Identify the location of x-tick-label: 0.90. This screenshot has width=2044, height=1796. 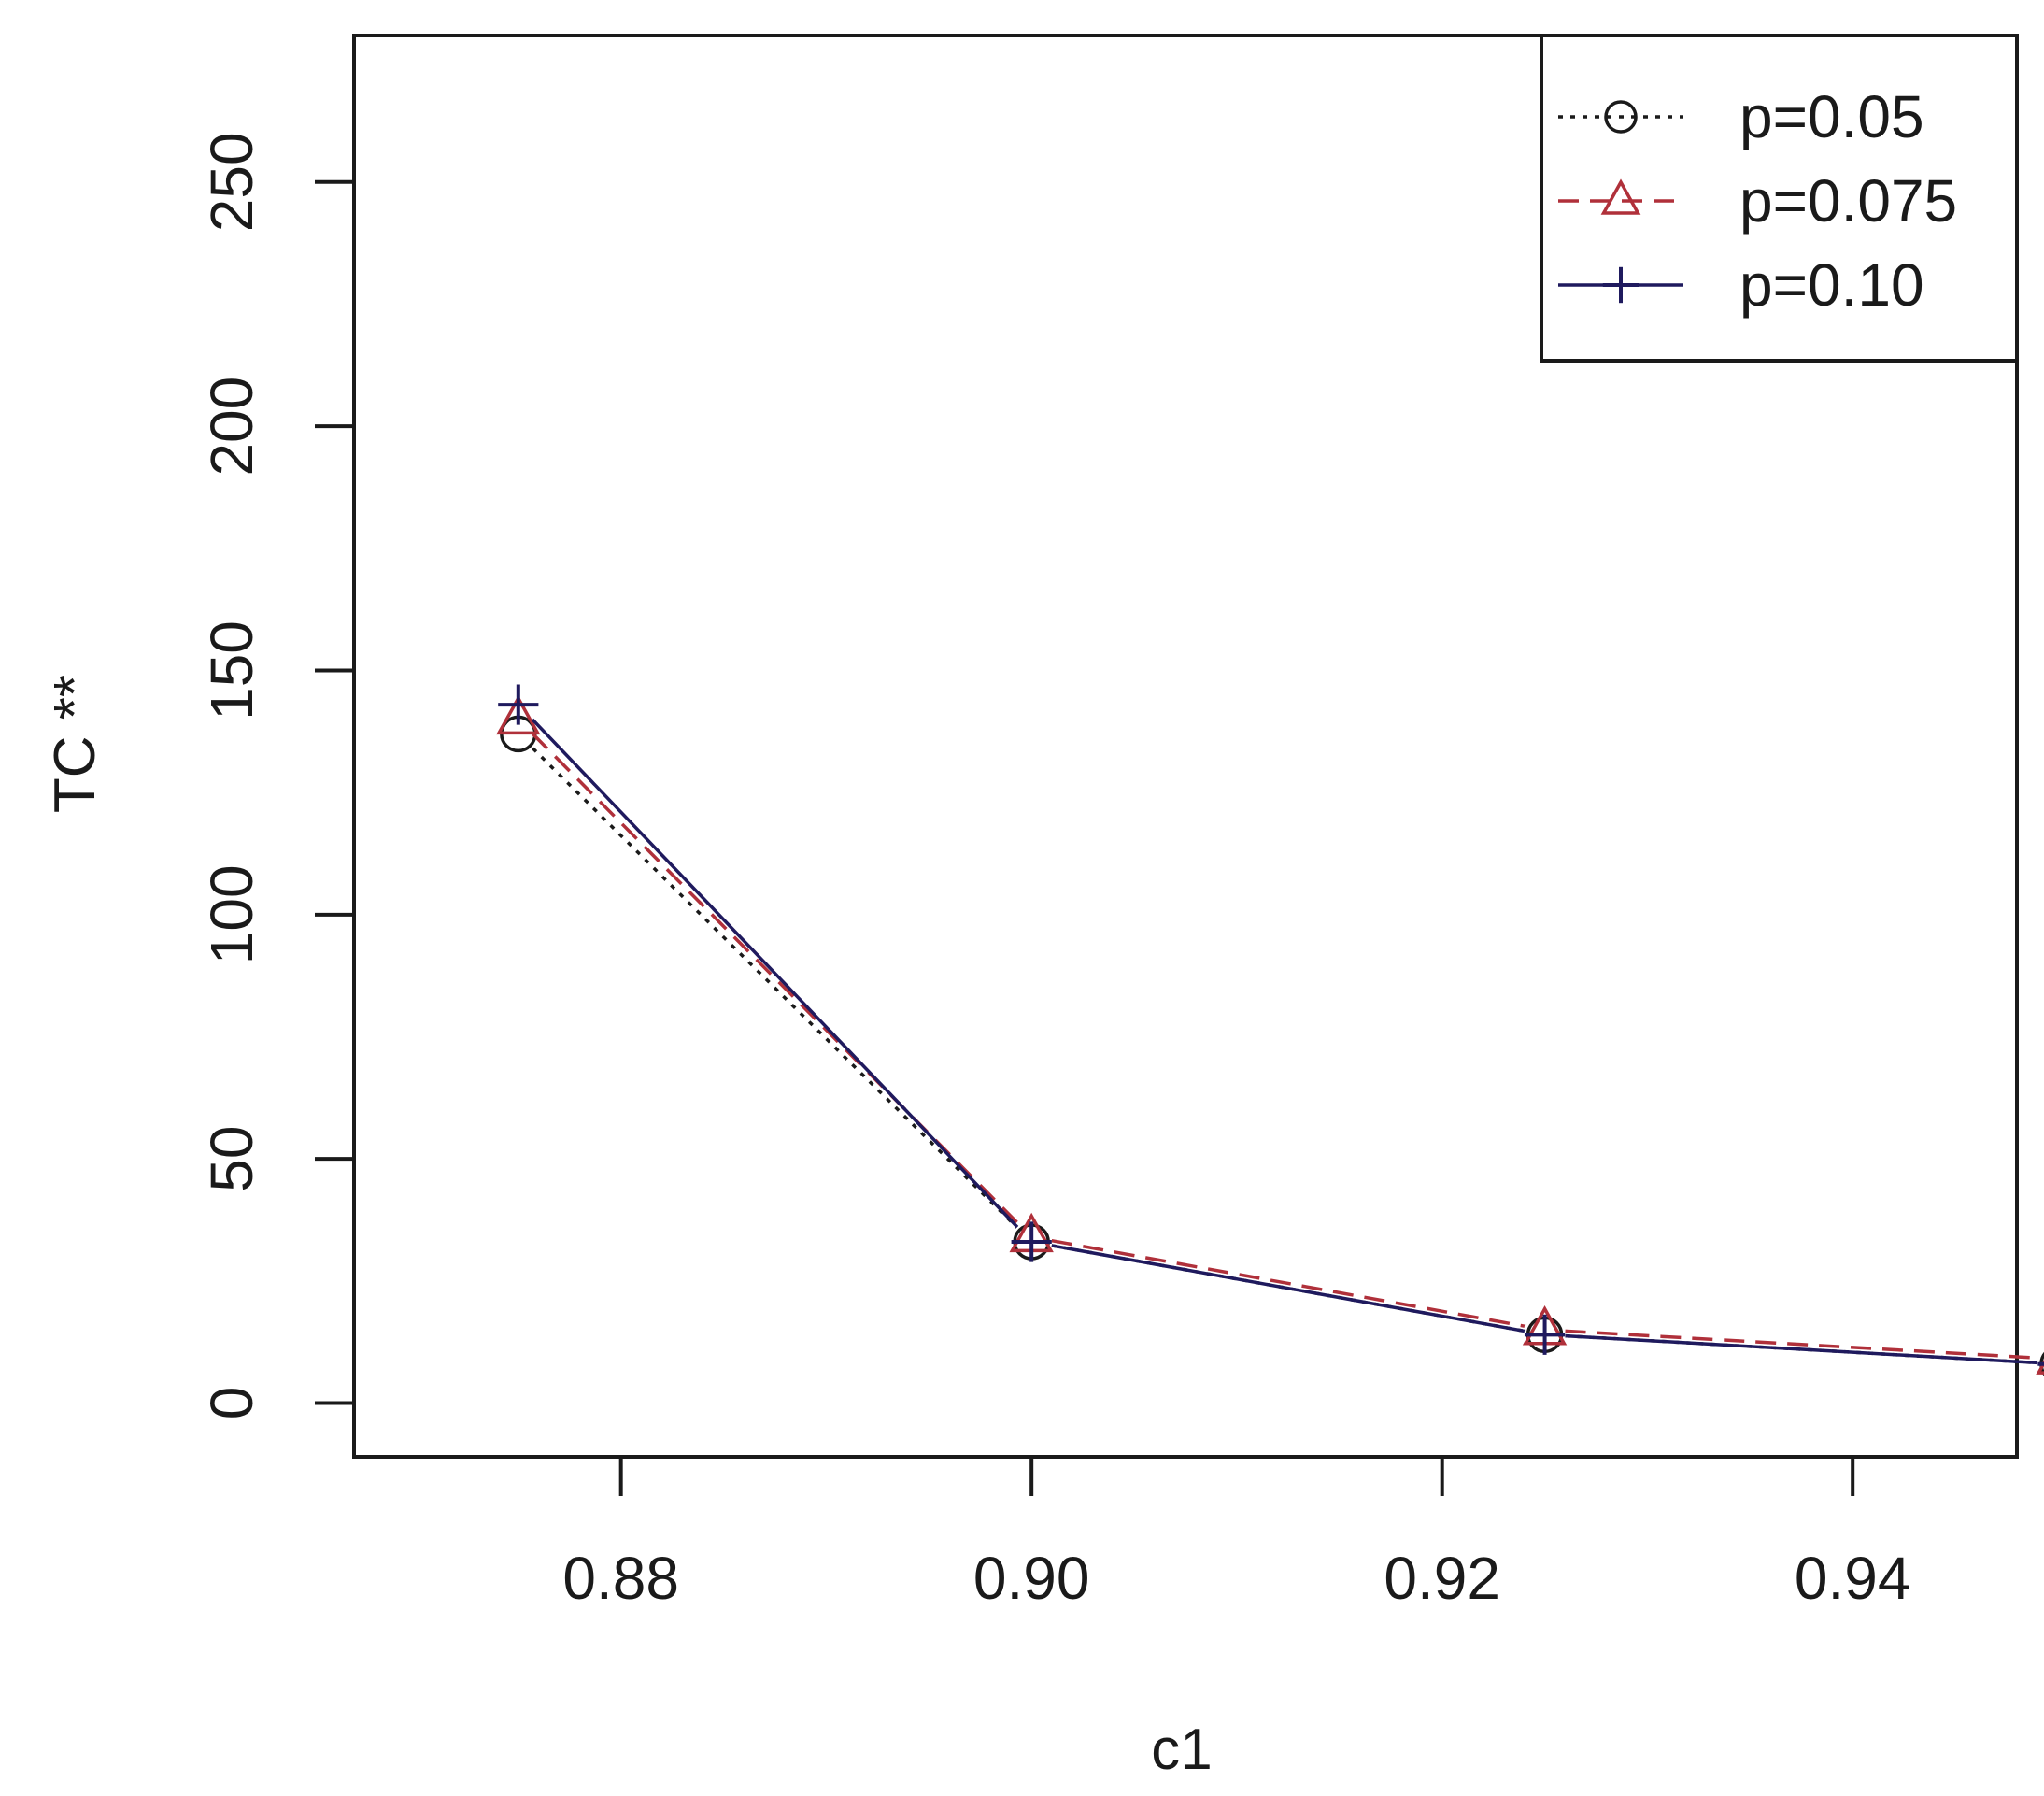
(1031, 1579).